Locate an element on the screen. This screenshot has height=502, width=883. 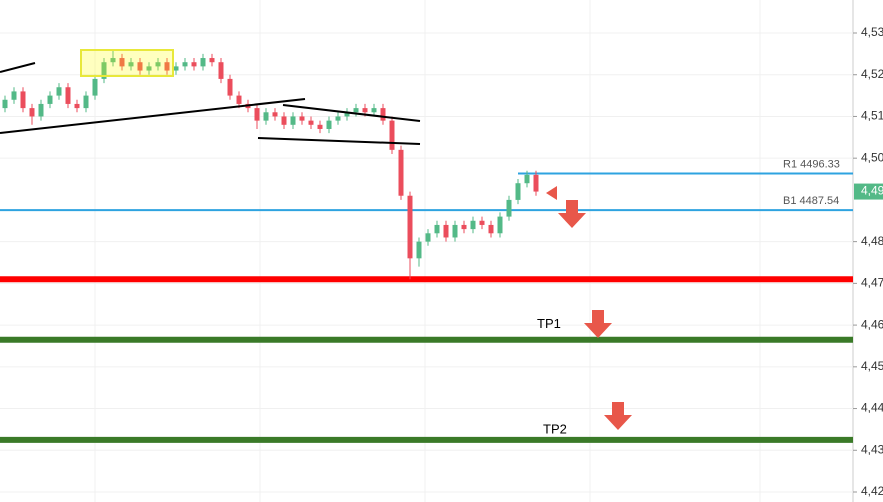
arrows is located at coordinates (589, 308).